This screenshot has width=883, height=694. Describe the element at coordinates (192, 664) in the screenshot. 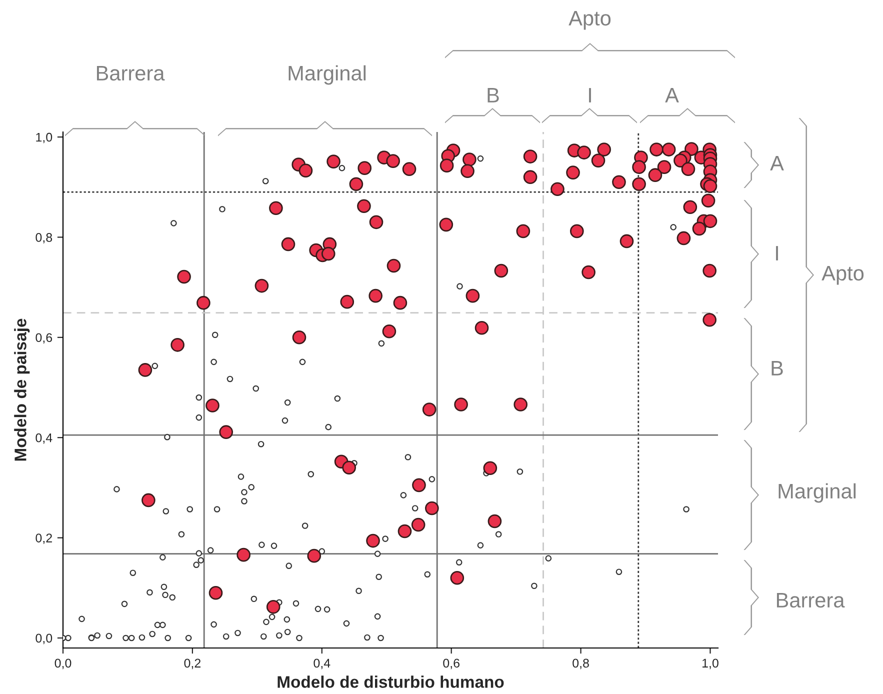

I see `x-tick-label: 0,2` at that location.